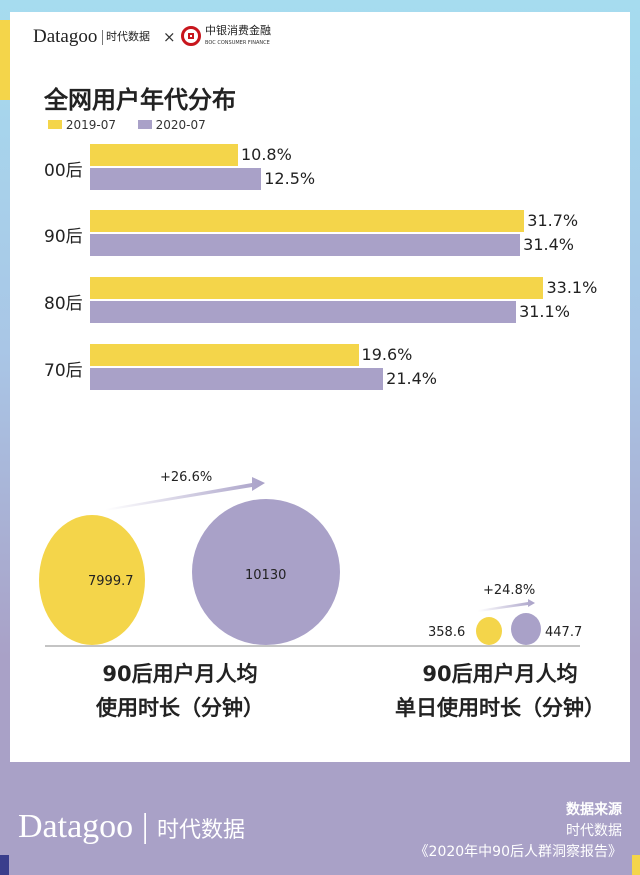 This screenshot has width=640, height=875. I want to click on brand-separator, so click(102, 37).